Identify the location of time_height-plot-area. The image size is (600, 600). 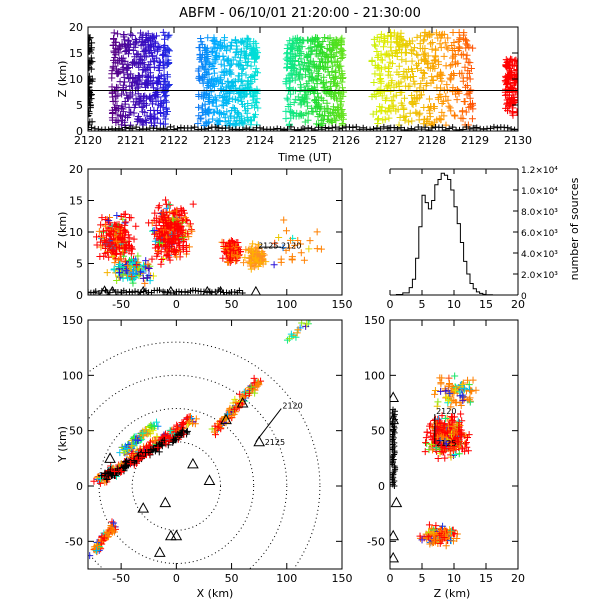
(303, 79).